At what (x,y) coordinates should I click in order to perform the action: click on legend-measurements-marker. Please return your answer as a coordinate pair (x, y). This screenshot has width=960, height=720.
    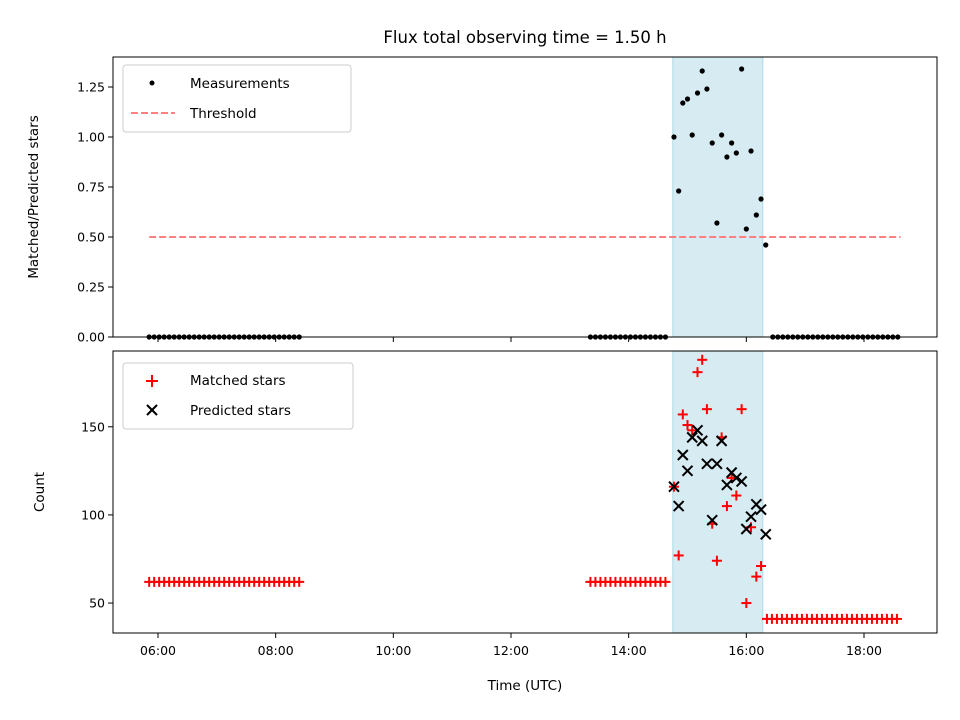
    Looking at the image, I should click on (152, 83).